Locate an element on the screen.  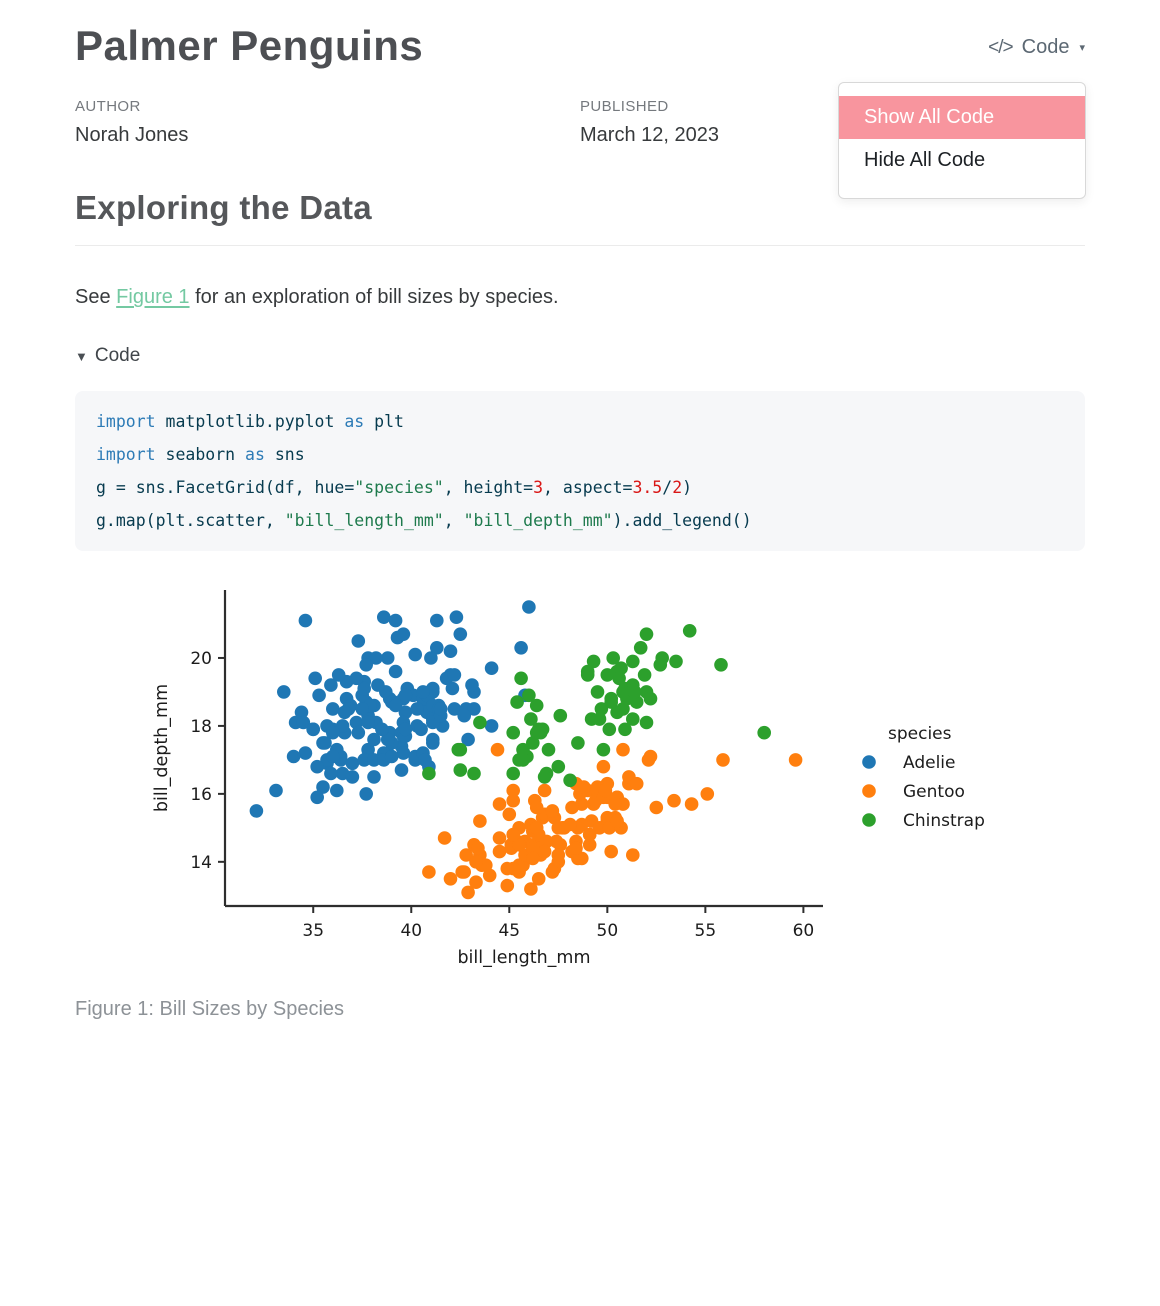
code-line: import matplotlib.pyplot as plt is located at coordinates (250, 422).